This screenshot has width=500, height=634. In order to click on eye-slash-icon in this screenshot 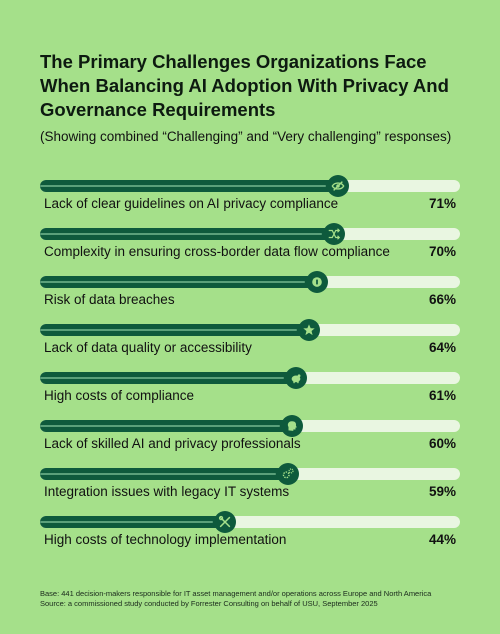, I will do `click(338, 186)`.